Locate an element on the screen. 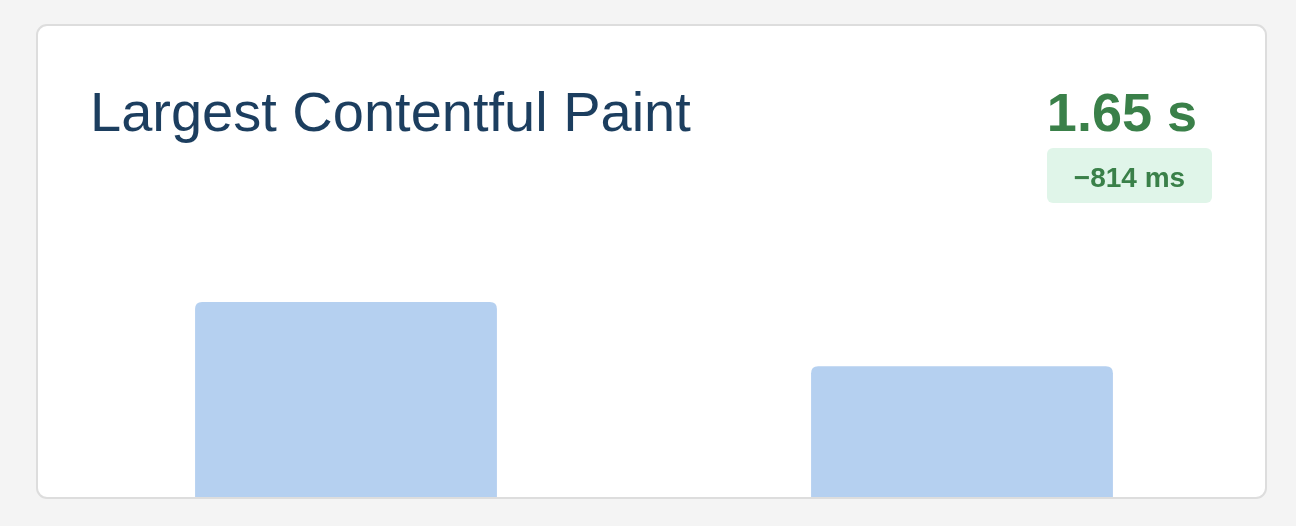 This screenshot has height=526, width=1296. text: −814 ms is located at coordinates (1129, 177).